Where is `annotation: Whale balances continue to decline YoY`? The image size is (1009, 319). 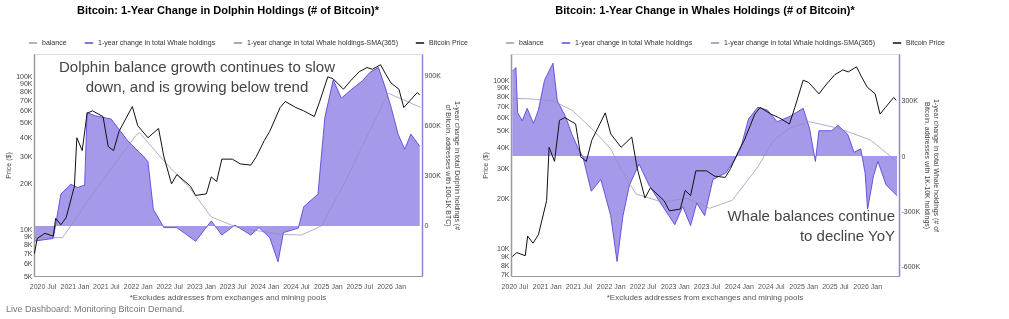
annotation: Whale balances continue to decline YoY is located at coordinates (811, 226).